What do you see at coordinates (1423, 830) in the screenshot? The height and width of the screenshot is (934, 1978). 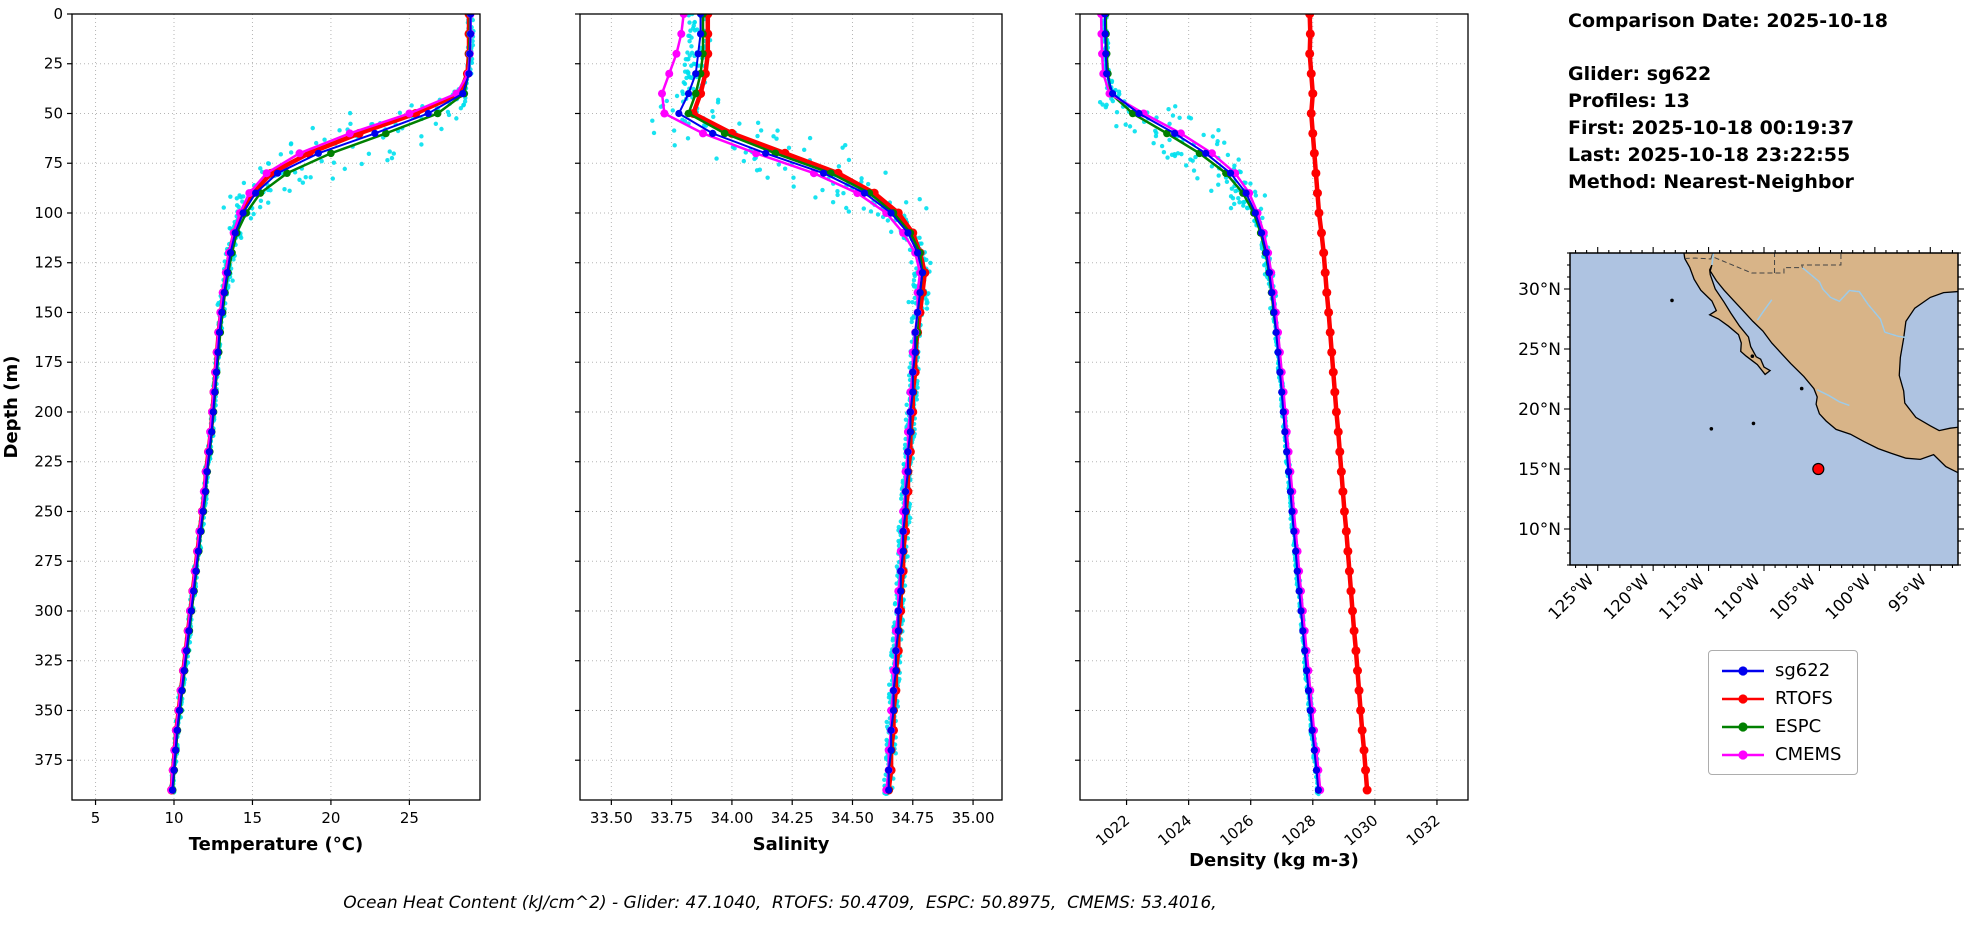 I see `svg-text: 1032` at bounding box center [1423, 830].